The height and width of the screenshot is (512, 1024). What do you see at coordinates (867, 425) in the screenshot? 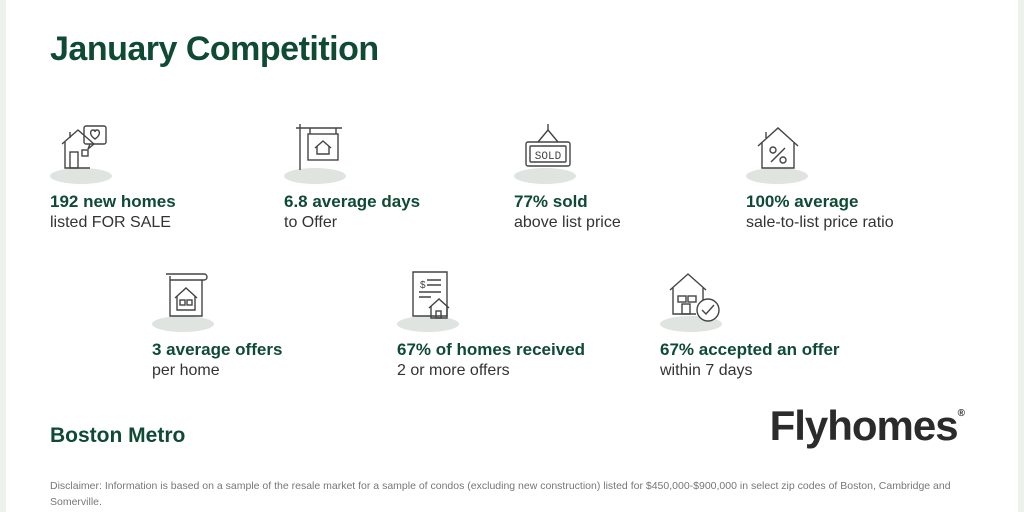
I see `brand-logo: Flyhomes®` at bounding box center [867, 425].